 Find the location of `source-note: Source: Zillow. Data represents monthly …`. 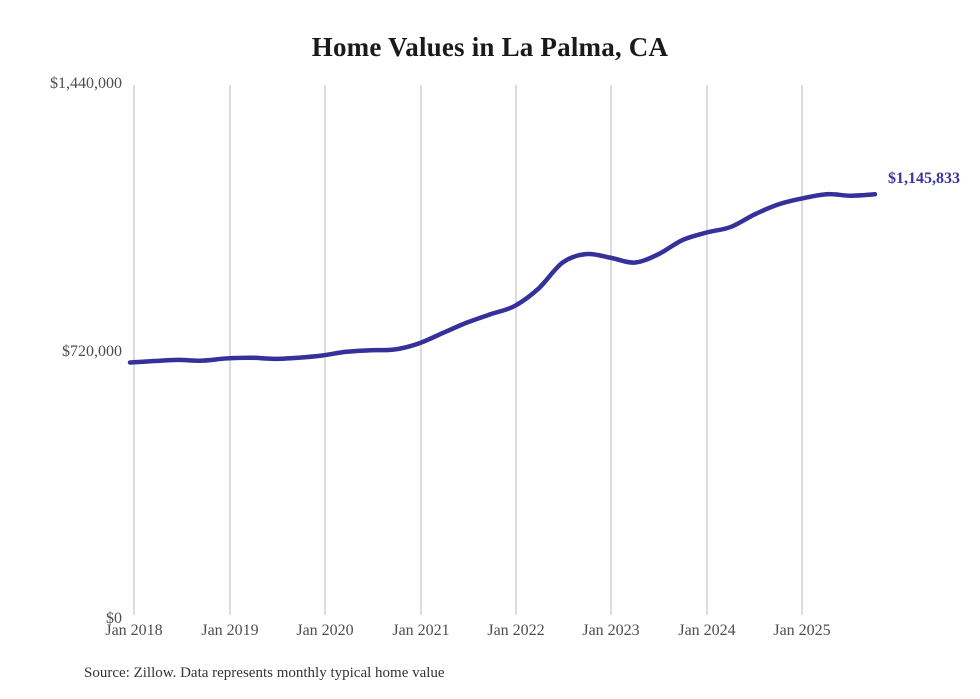

source-note: Source: Zillow. Data represents monthly … is located at coordinates (264, 673).